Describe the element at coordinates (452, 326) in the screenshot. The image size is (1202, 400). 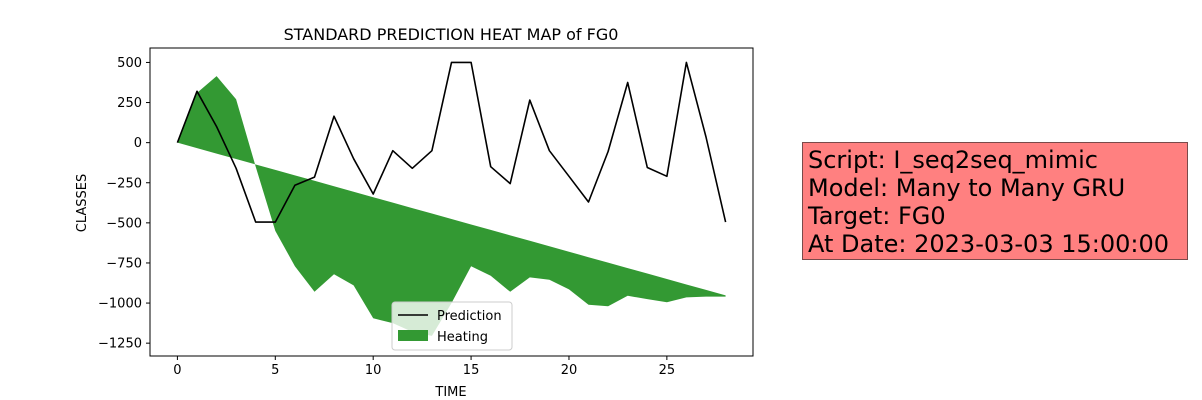
I see `legend: Prediction Heating` at that location.